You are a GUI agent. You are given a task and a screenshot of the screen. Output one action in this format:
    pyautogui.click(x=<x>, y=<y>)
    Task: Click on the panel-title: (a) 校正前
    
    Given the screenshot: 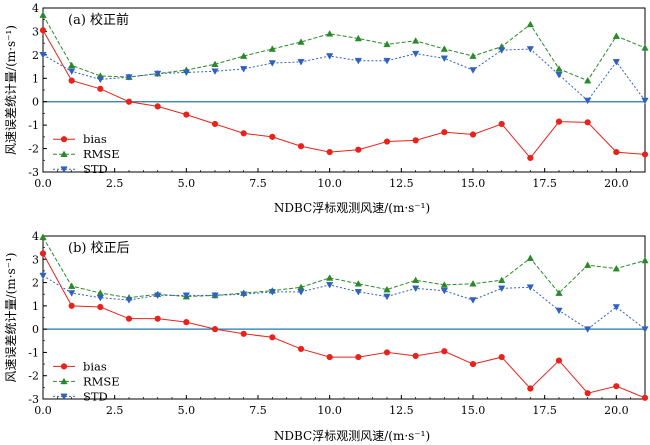 What is the action you would take?
    pyautogui.click(x=98, y=20)
    